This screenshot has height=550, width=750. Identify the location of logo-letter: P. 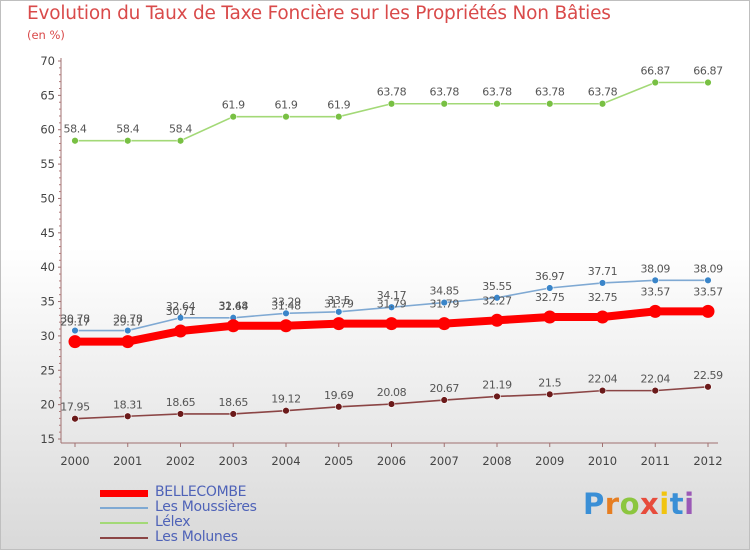
(594, 504).